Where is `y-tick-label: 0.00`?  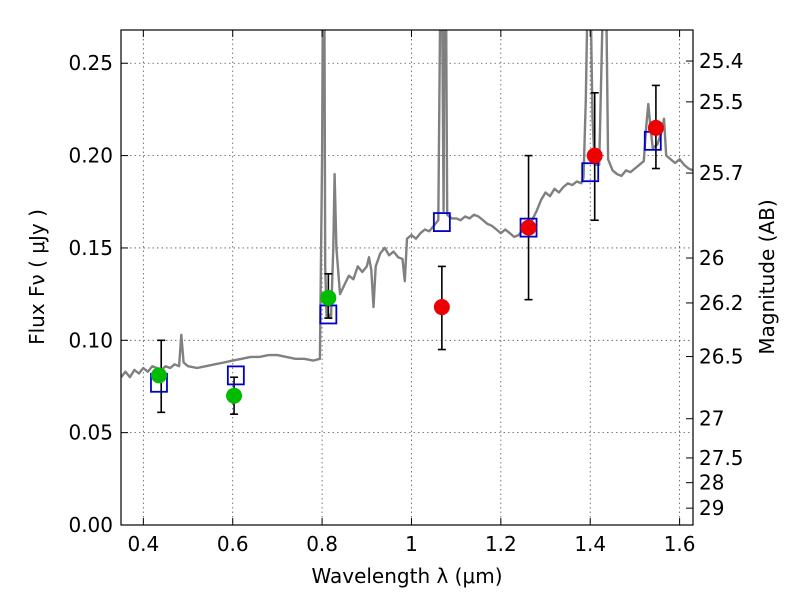 y-tick-label: 0.00 is located at coordinates (90, 525).